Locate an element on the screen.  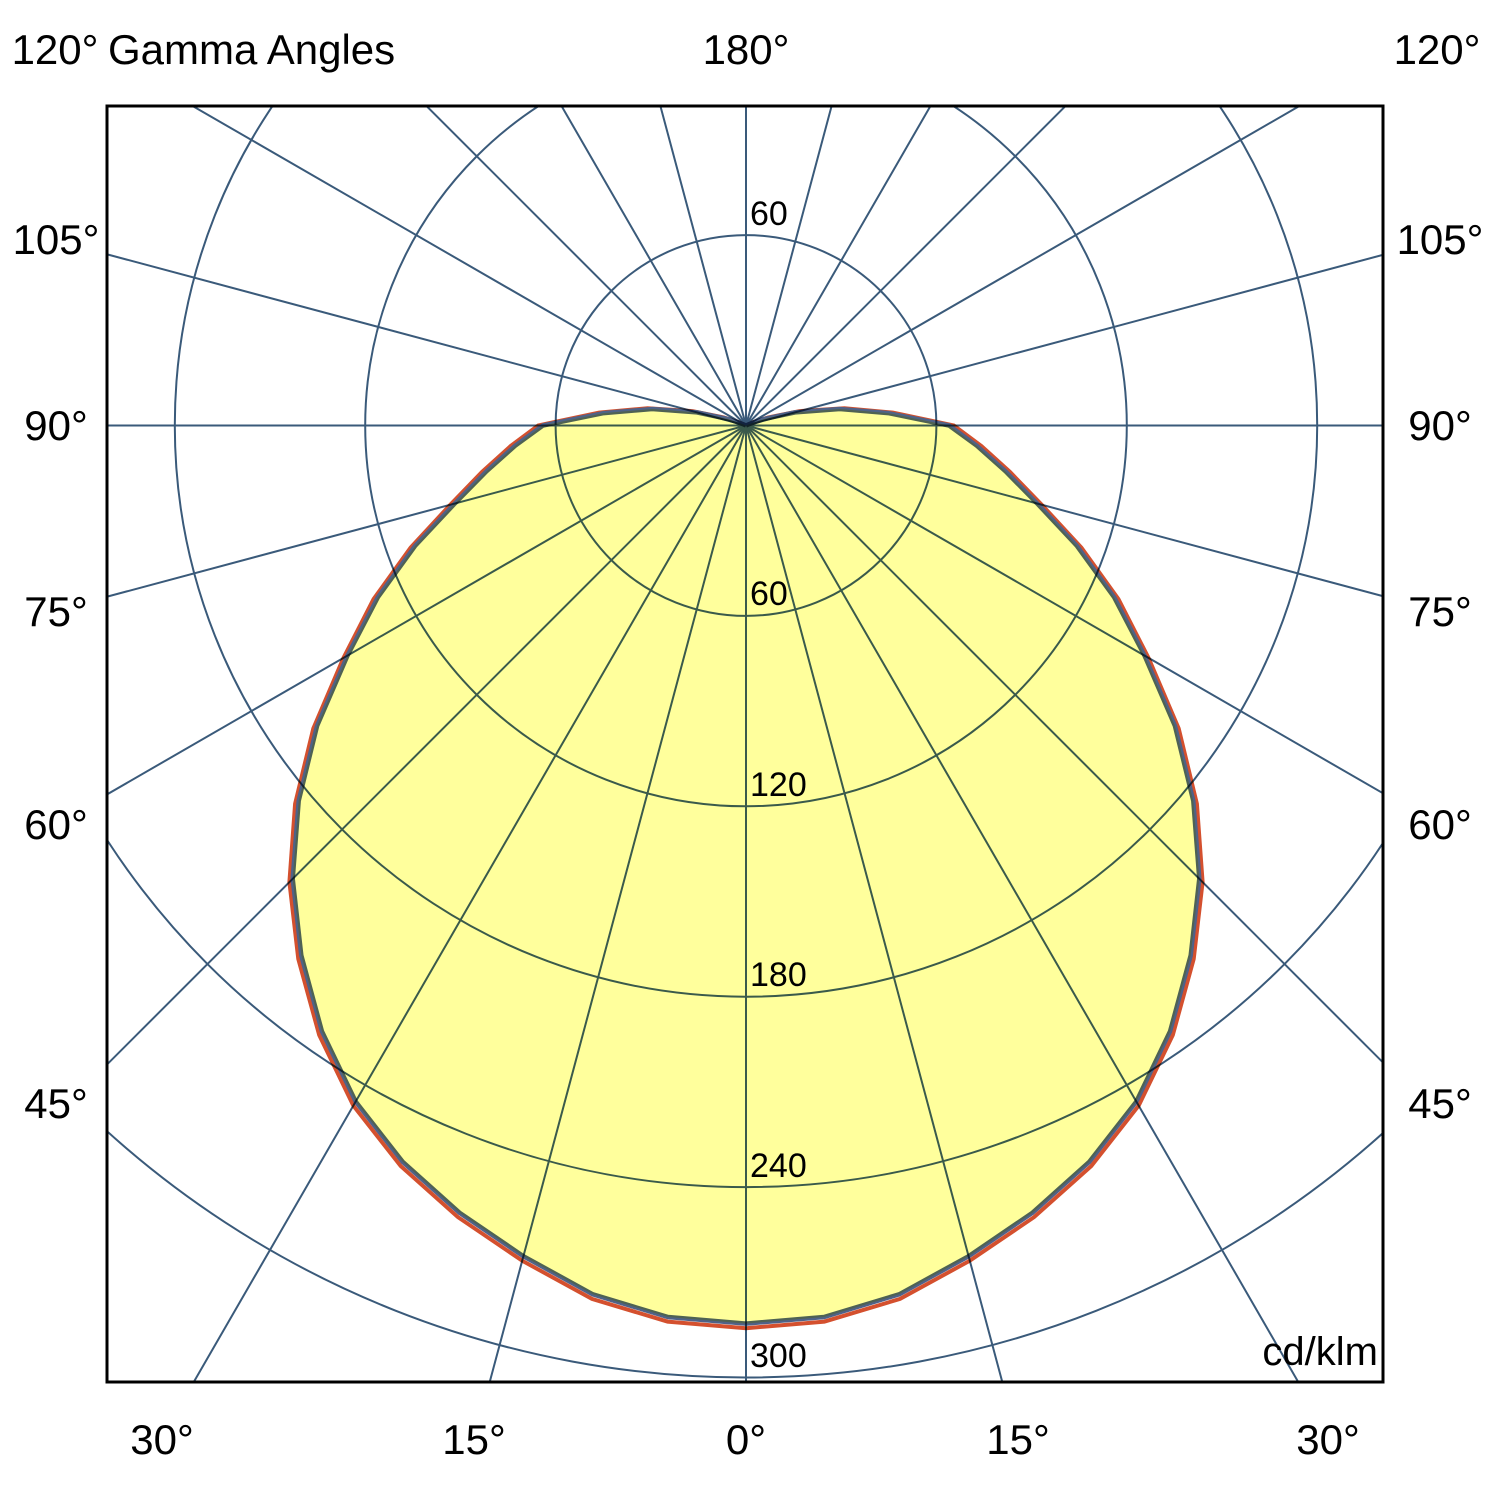
angle-label-right-45: 45° is located at coordinates (1440, 1103).